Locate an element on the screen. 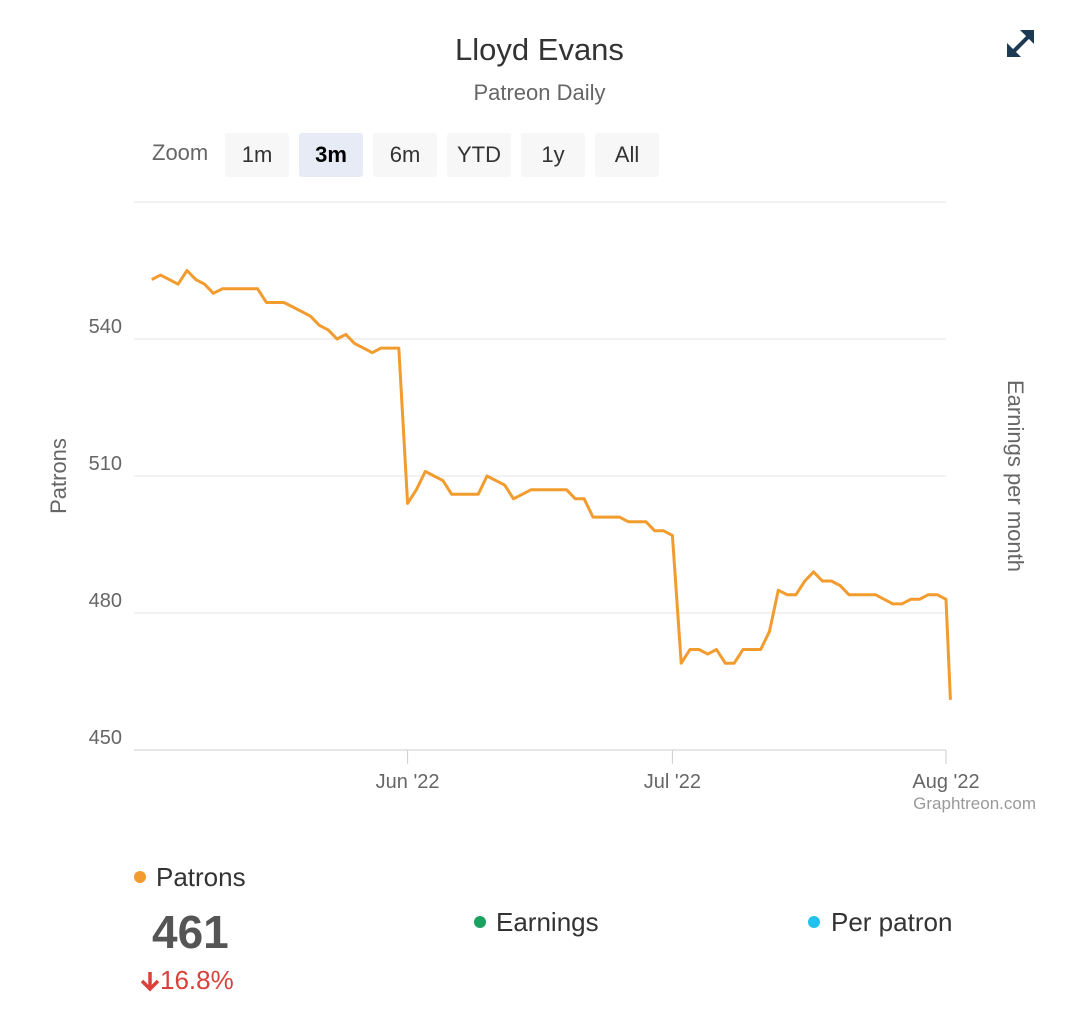 The height and width of the screenshot is (1016, 1066). y-axis-right-title: Earnings per month is located at coordinates (1015, 476).